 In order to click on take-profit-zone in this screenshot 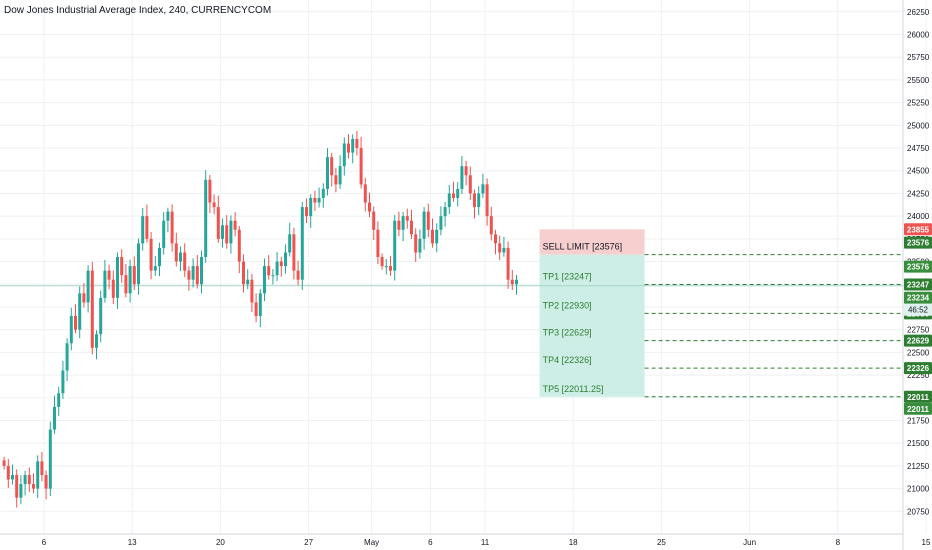, I will do `click(592, 325)`.